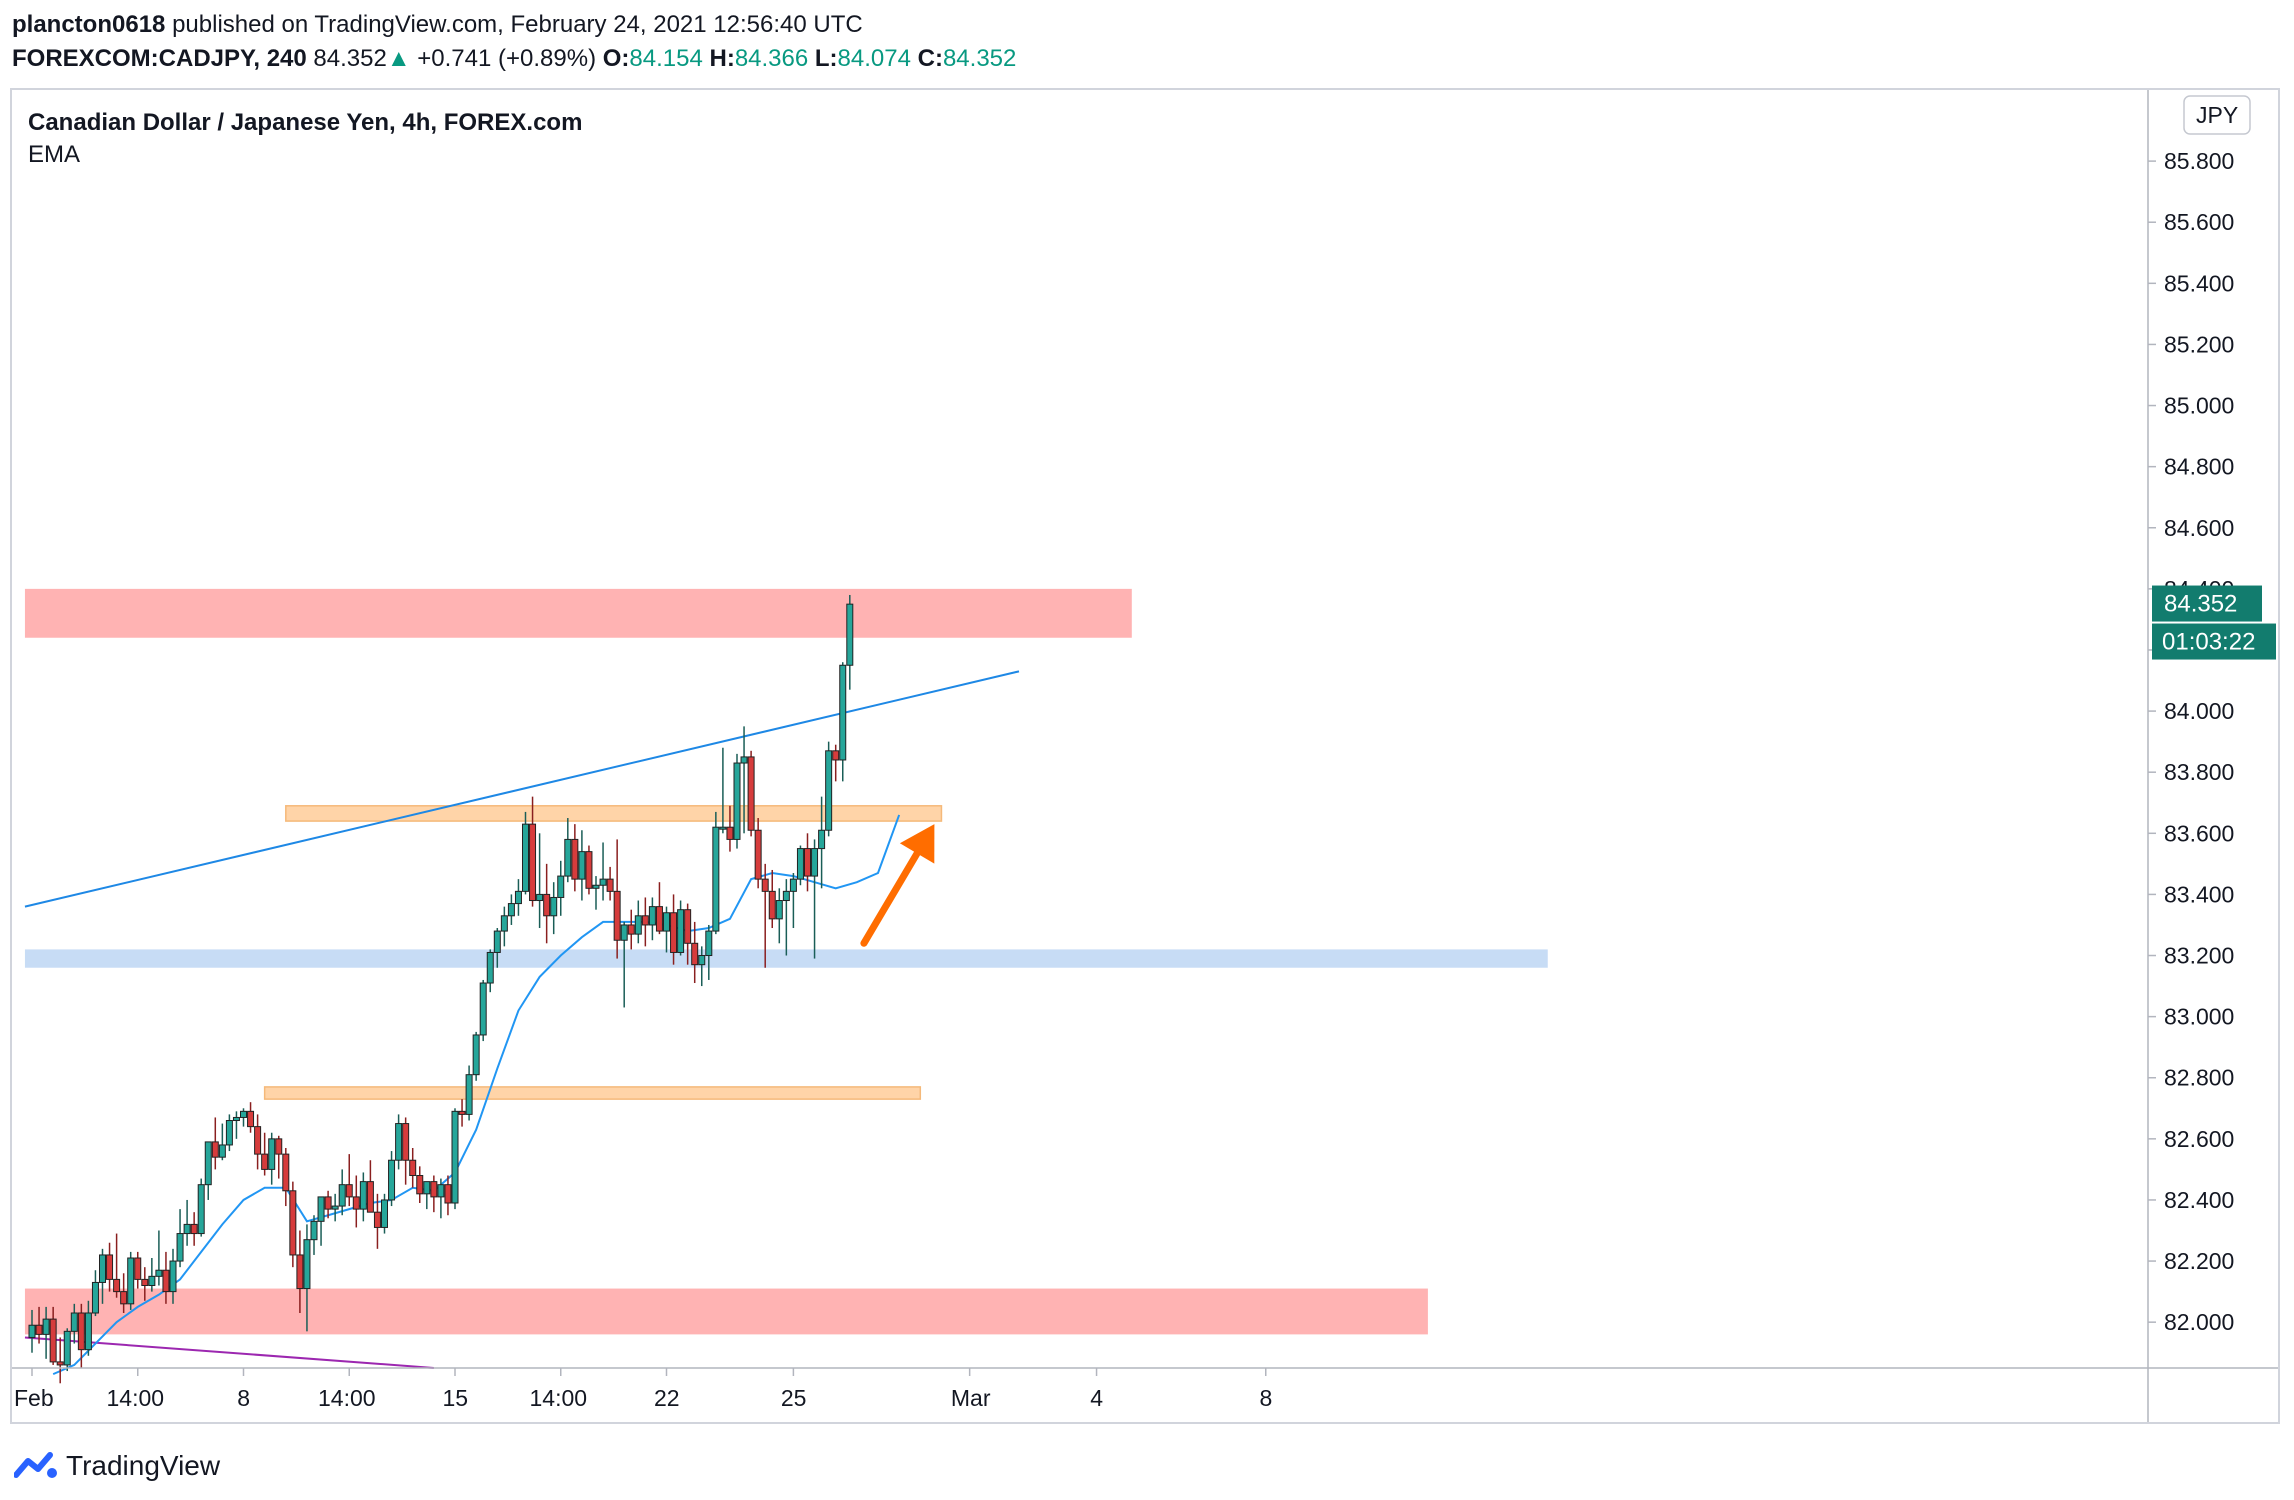  I want to click on price-tick-label: 84.800, so click(2199, 467).